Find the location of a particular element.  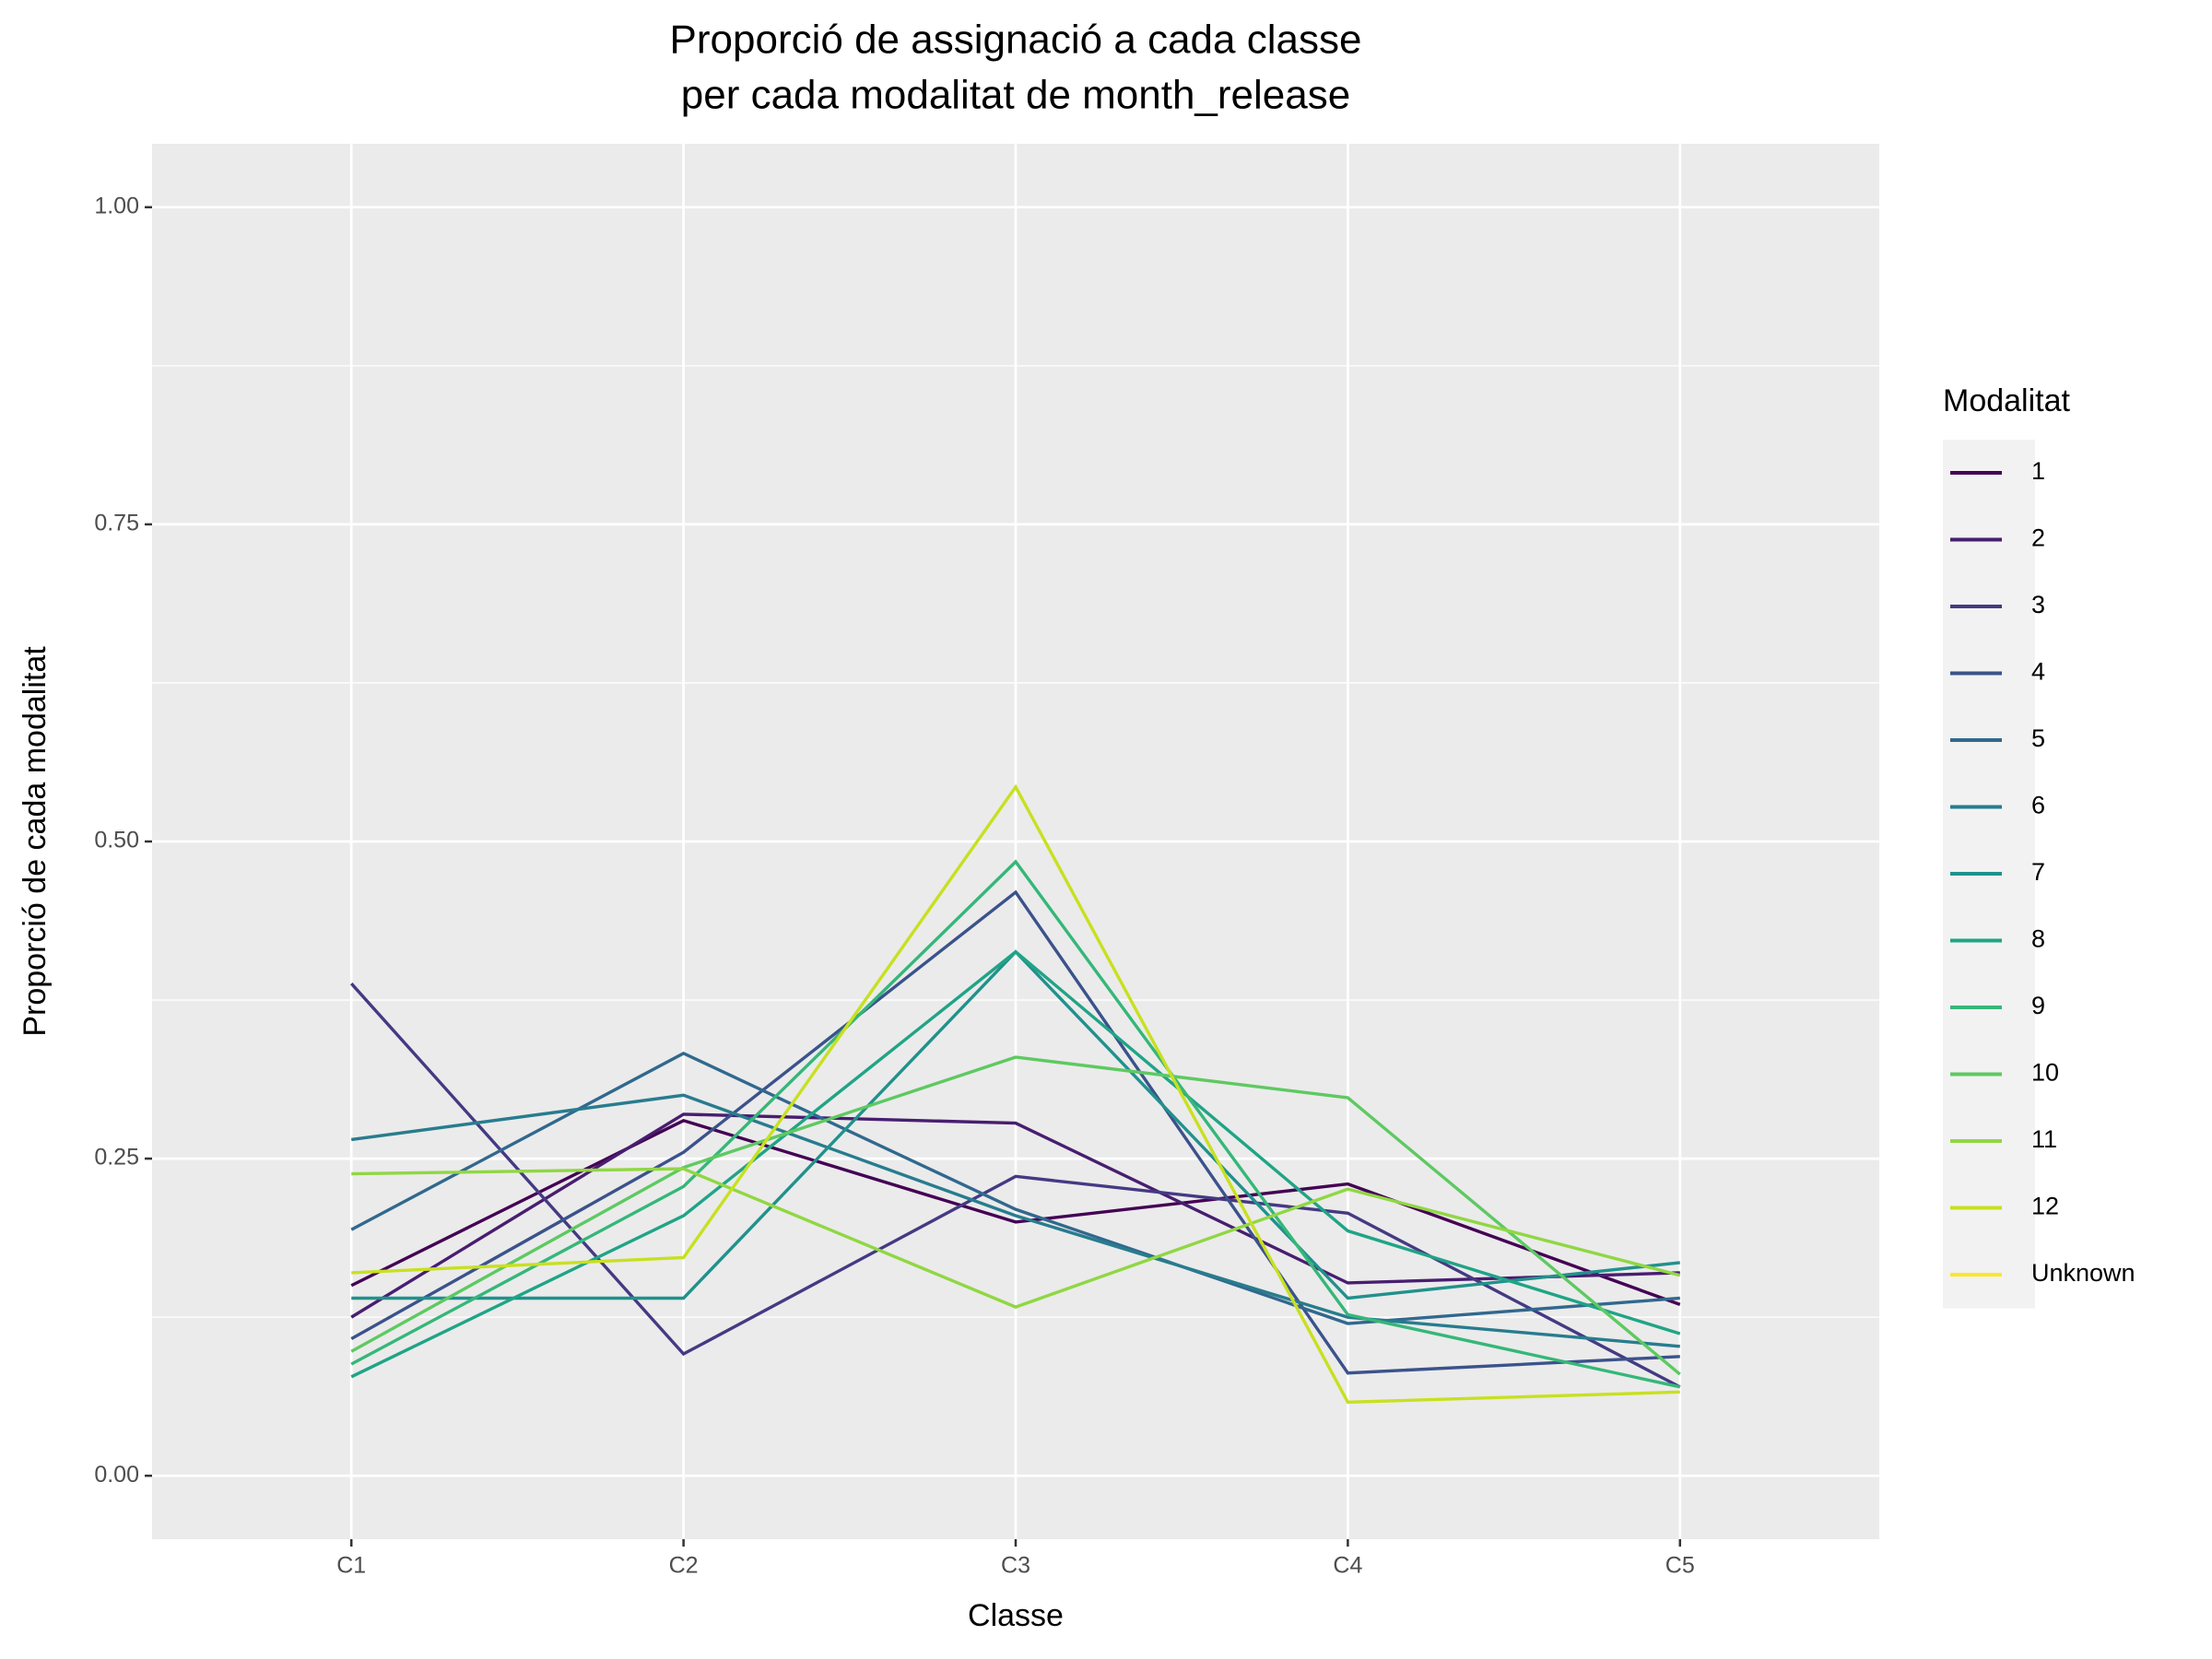

x-tick-label: C5 is located at coordinates (1680, 1566).